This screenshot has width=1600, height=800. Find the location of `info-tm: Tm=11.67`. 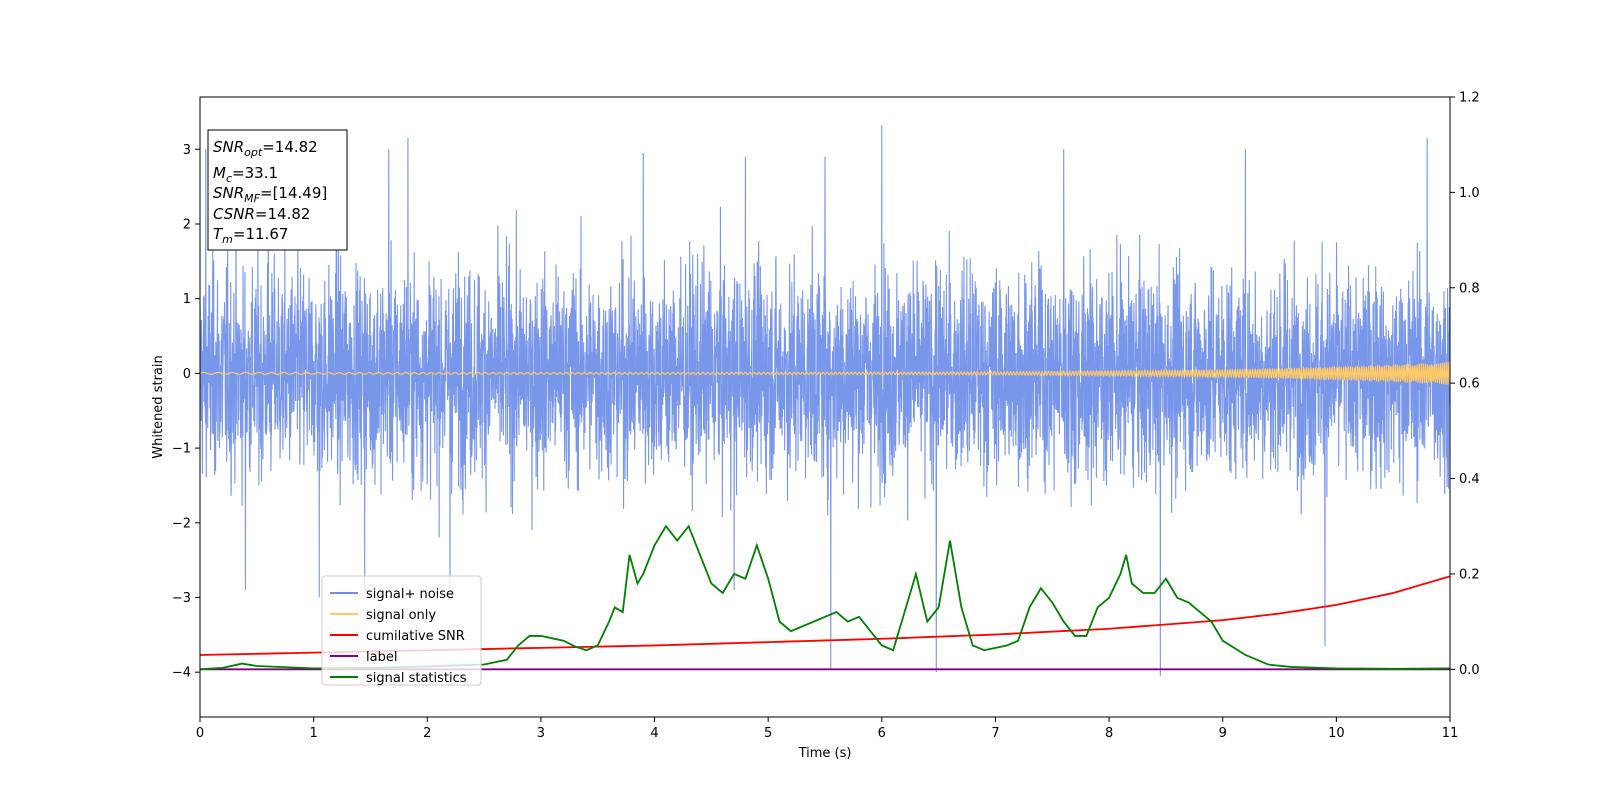

info-tm: Tm=11.67 is located at coordinates (250, 235).